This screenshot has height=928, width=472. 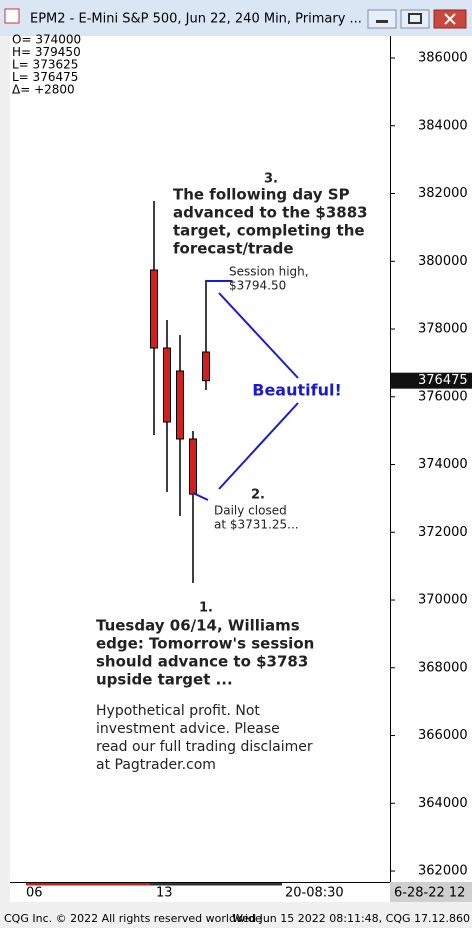 I want to click on info-line: H= 379450, so click(x=46, y=52).